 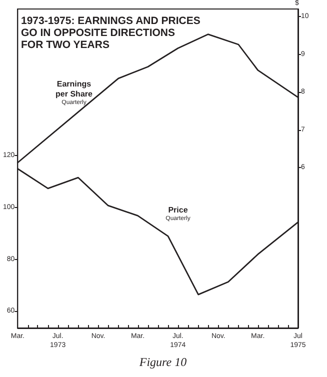 What do you see at coordinates (75, 89) in the screenshot?
I see `series-label: Earnings per Share` at bounding box center [75, 89].